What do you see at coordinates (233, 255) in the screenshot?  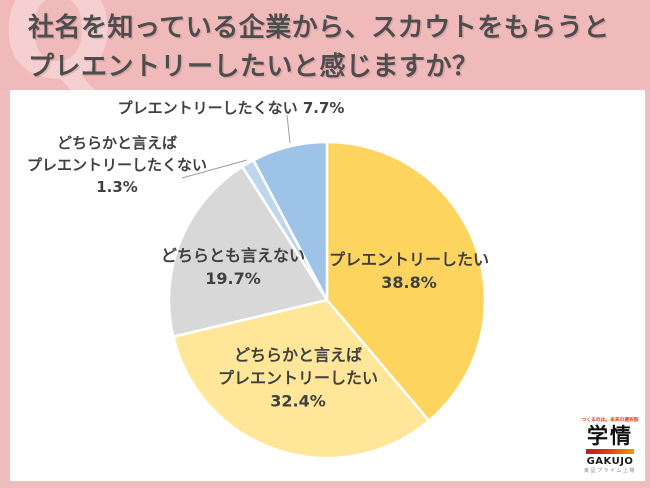 I see `label-text: どちらとも言えない` at bounding box center [233, 255].